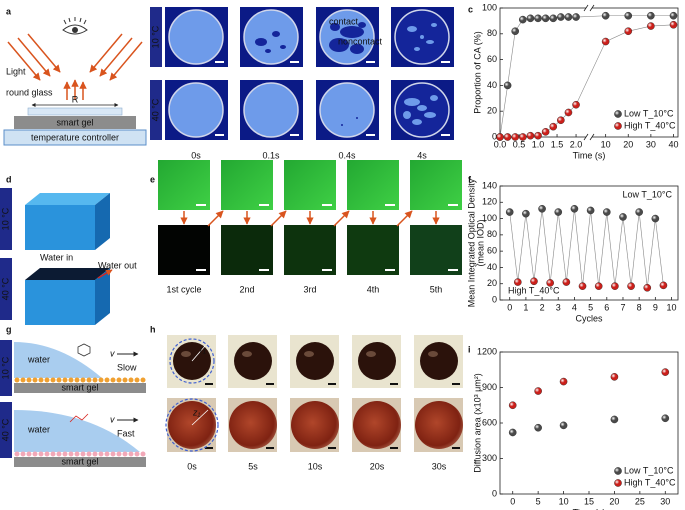  What do you see at coordinates (102, 221) in the screenshot?
I see `cube-side` at bounding box center [102, 221].